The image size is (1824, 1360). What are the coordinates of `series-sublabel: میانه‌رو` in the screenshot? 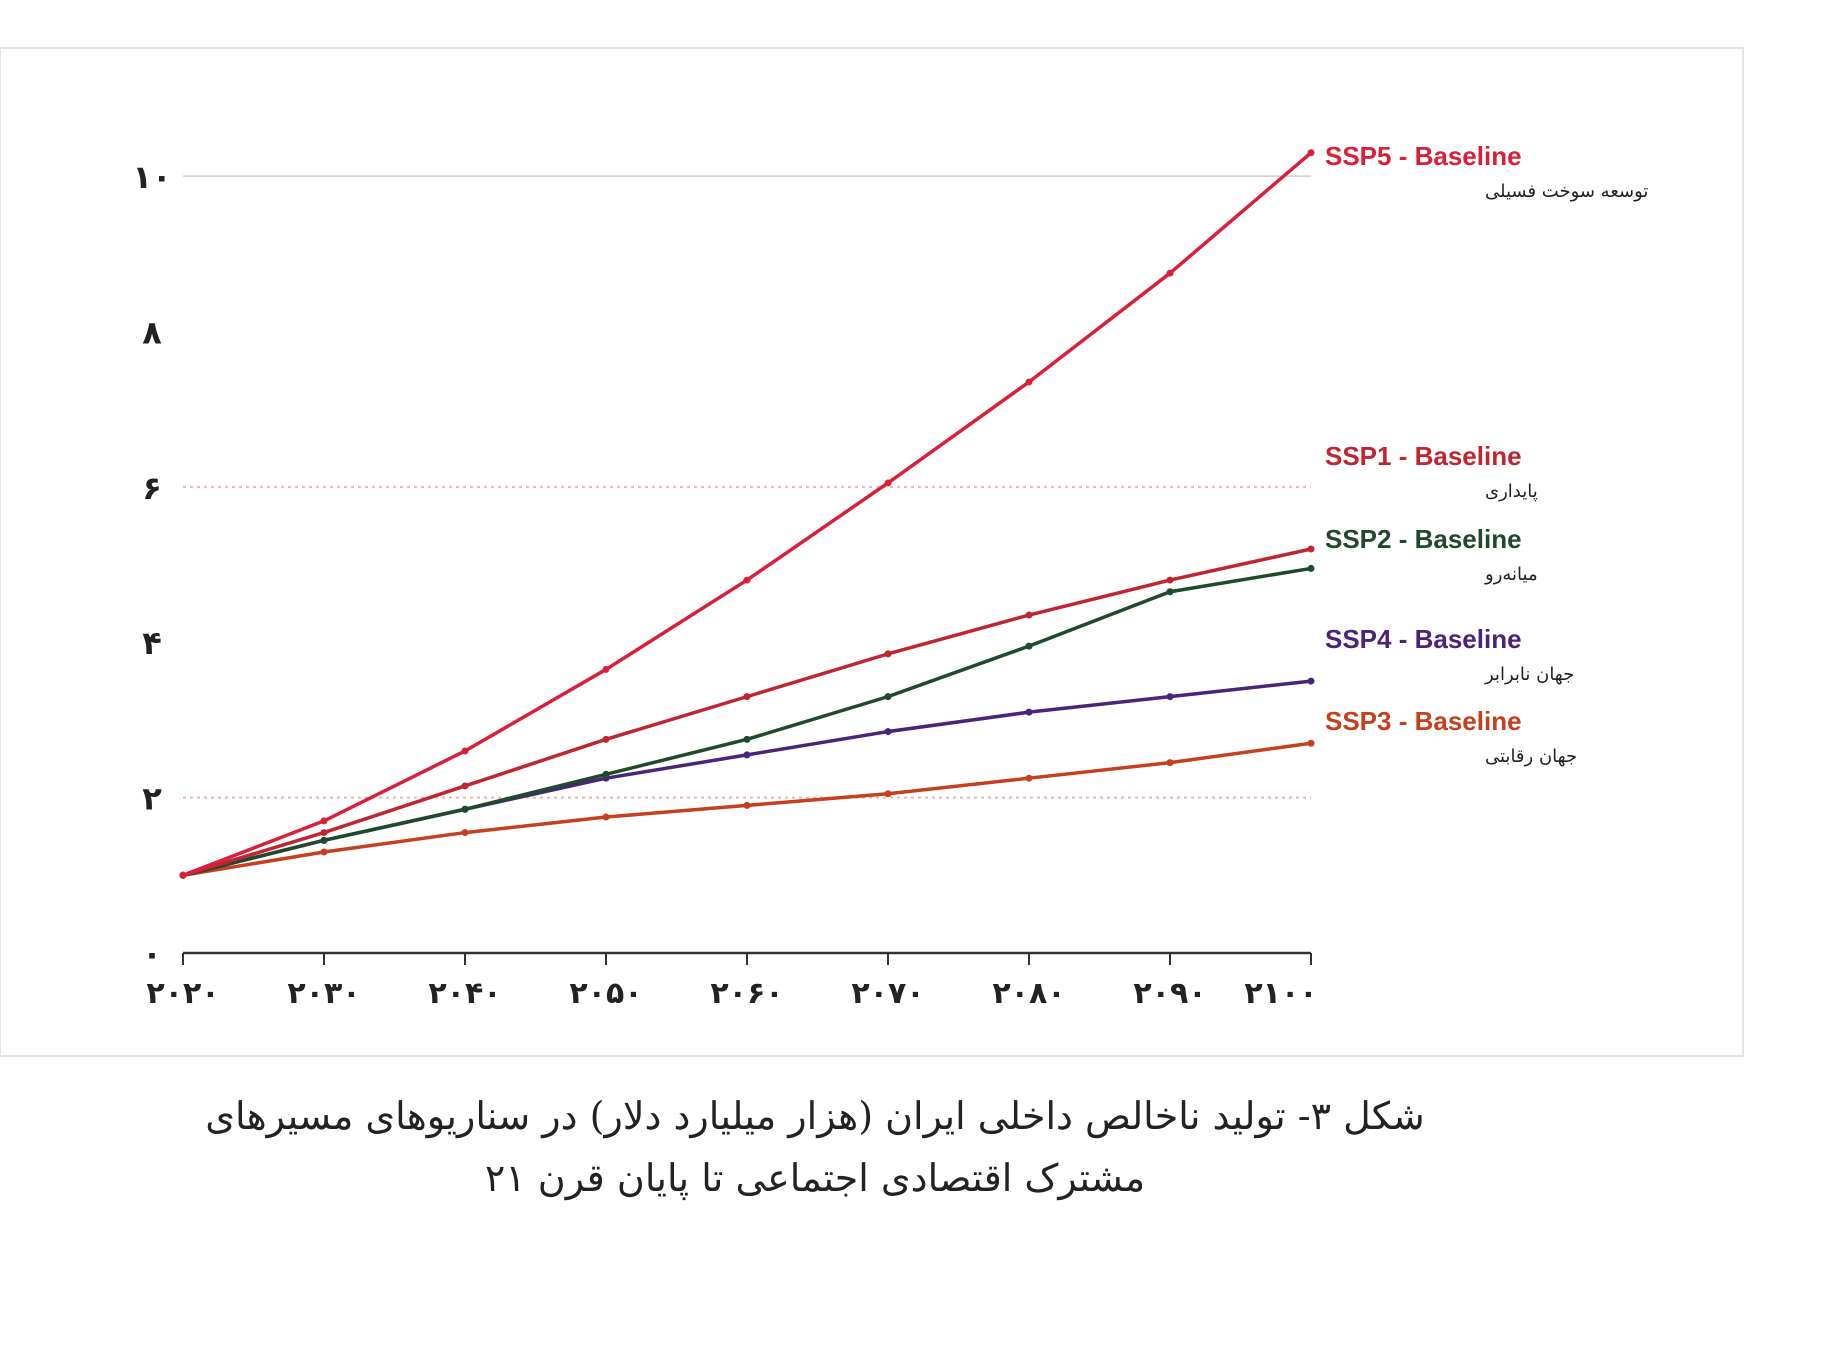 It's located at (1511, 574).